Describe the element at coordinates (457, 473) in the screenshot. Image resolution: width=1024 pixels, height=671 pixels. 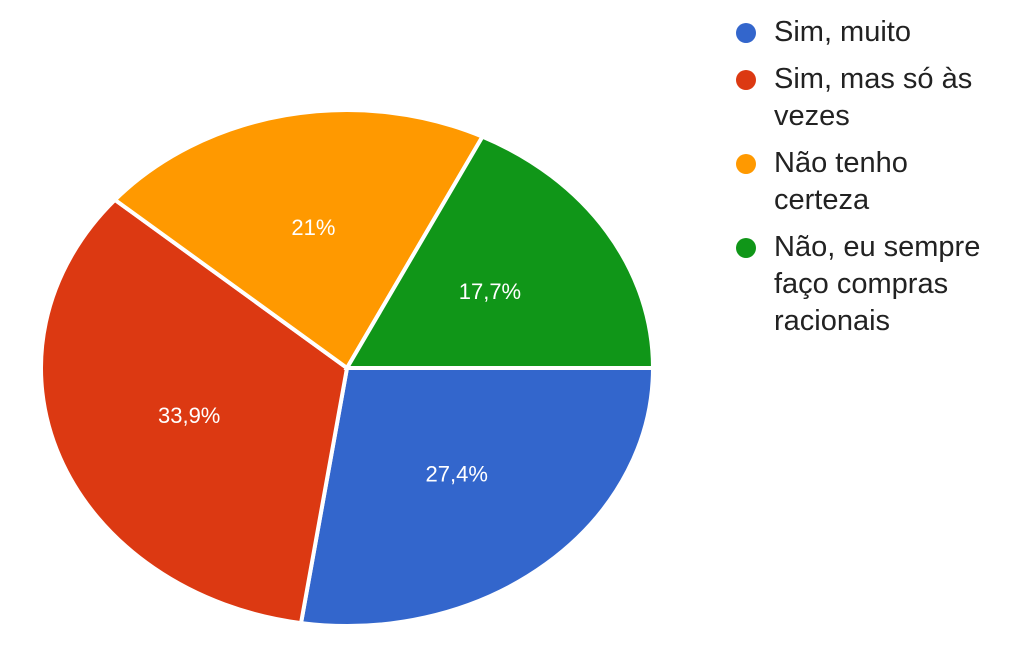
I see `slice-label: 27,4%` at that location.